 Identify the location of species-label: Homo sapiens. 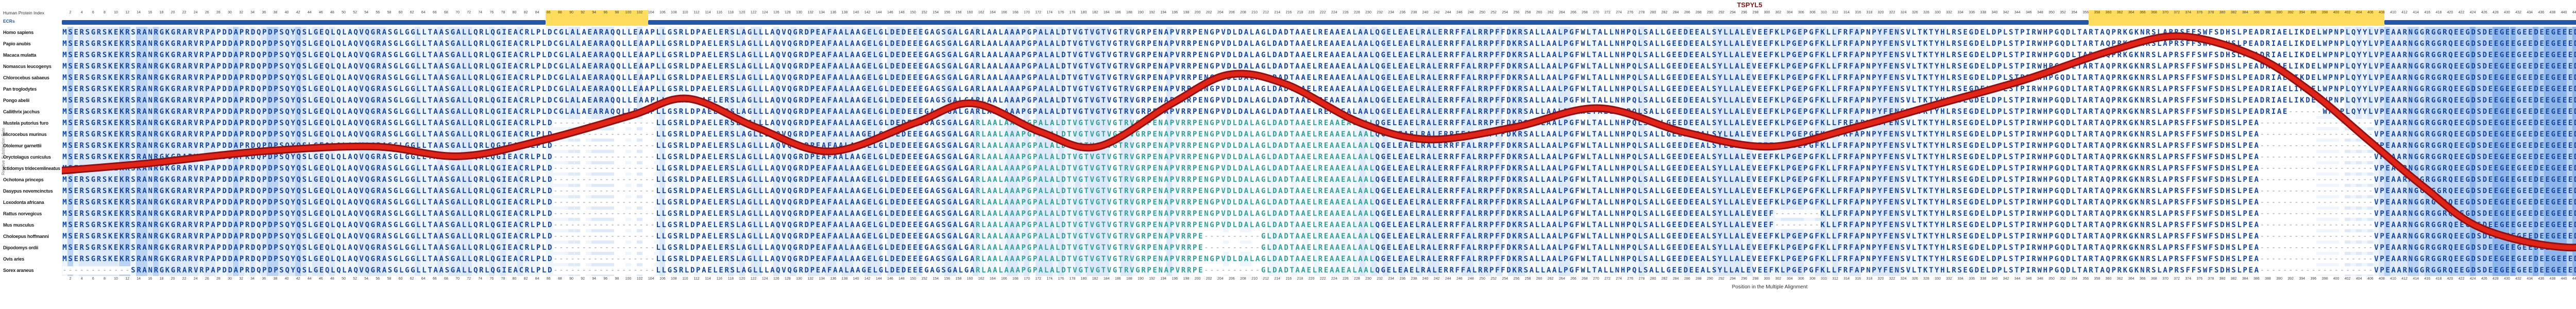
(18, 32).